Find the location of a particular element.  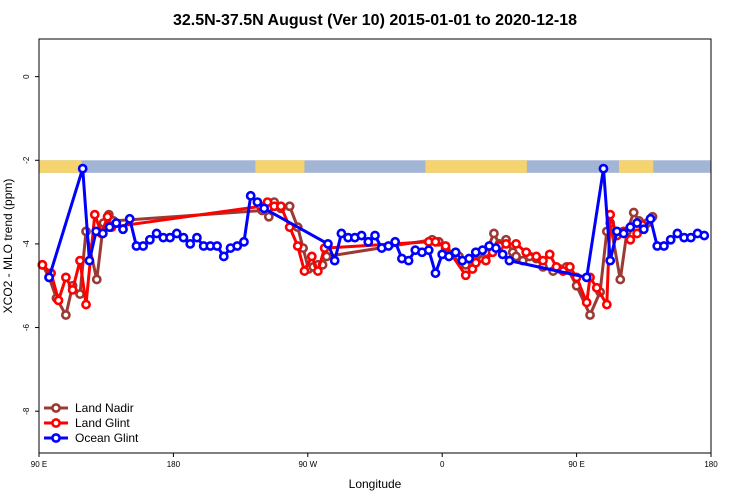

y-tick-label: -8 is located at coordinates (26, 411).